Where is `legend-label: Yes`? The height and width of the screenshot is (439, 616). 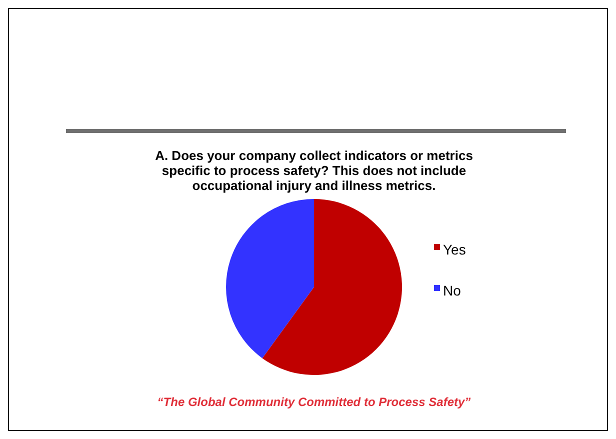 legend-label: Yes is located at coordinates (454, 250).